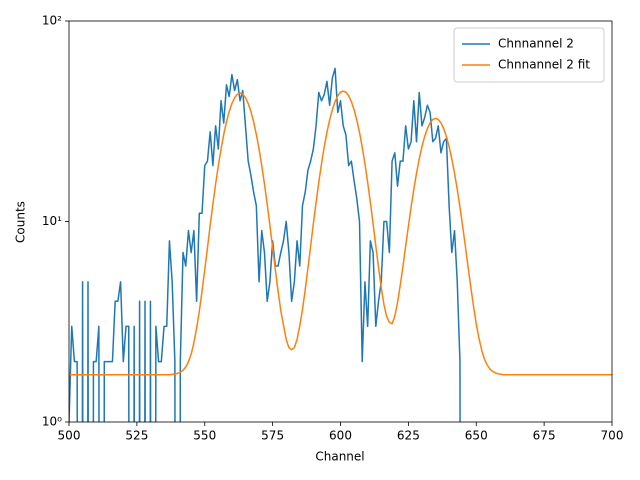 This screenshot has width=640, height=480. What do you see at coordinates (544, 65) in the screenshot?
I see `legend-label: Chnnannel 2 fit` at bounding box center [544, 65].